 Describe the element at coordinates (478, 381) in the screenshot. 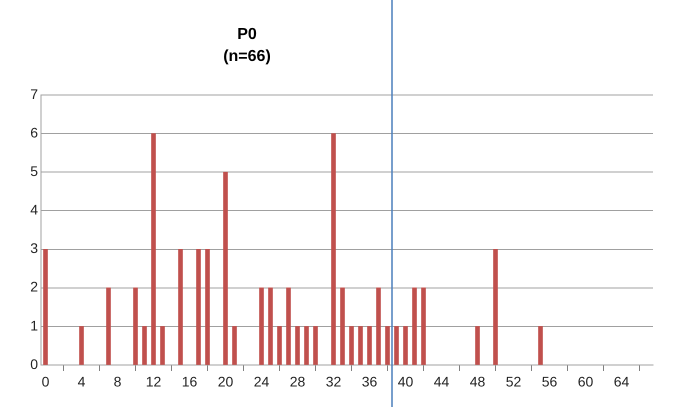

I see `x-tick-label: 48` at that location.